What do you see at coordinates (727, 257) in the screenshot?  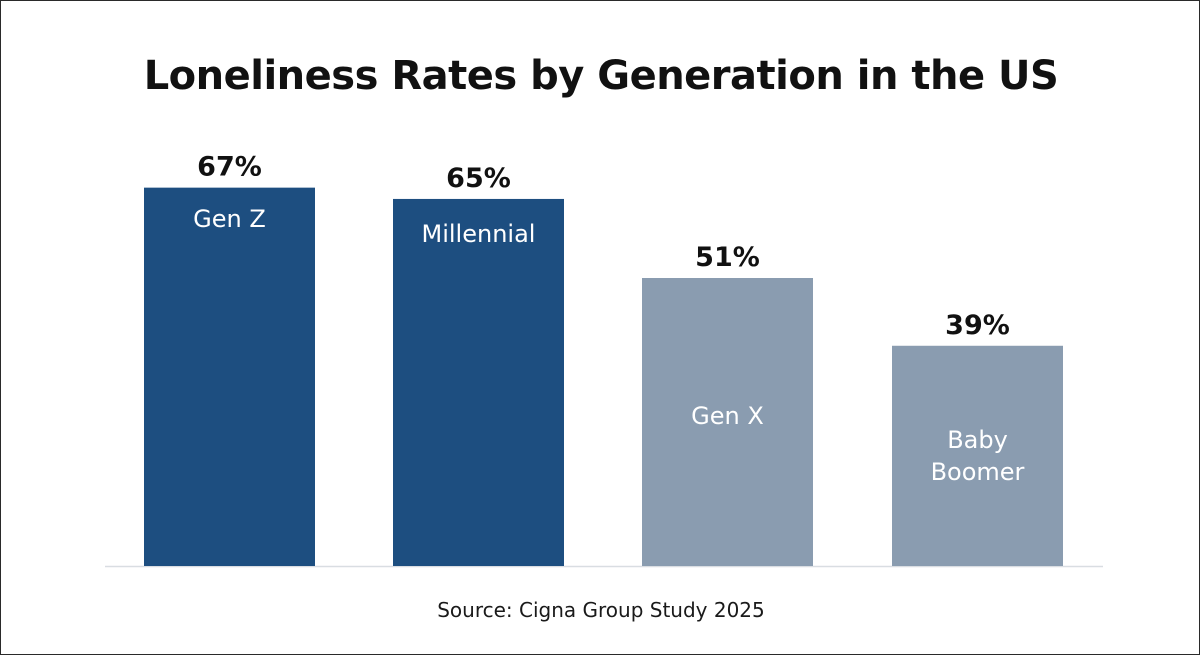 I see `value-label-gen-x: 51%` at bounding box center [727, 257].